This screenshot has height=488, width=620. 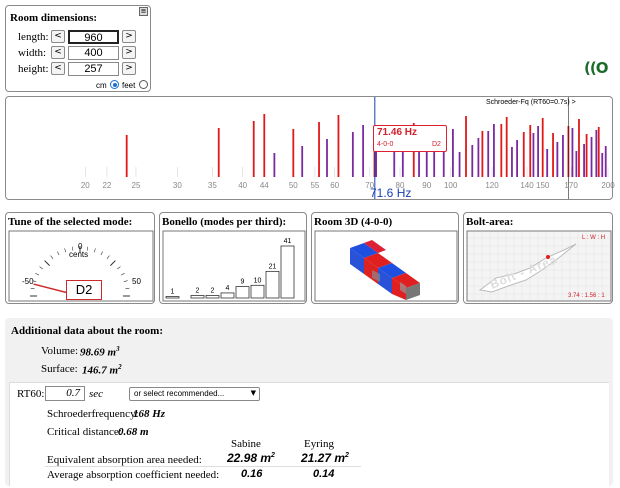 I want to click on absorption-coefficient-sabine: 0.16, so click(x=252, y=474).